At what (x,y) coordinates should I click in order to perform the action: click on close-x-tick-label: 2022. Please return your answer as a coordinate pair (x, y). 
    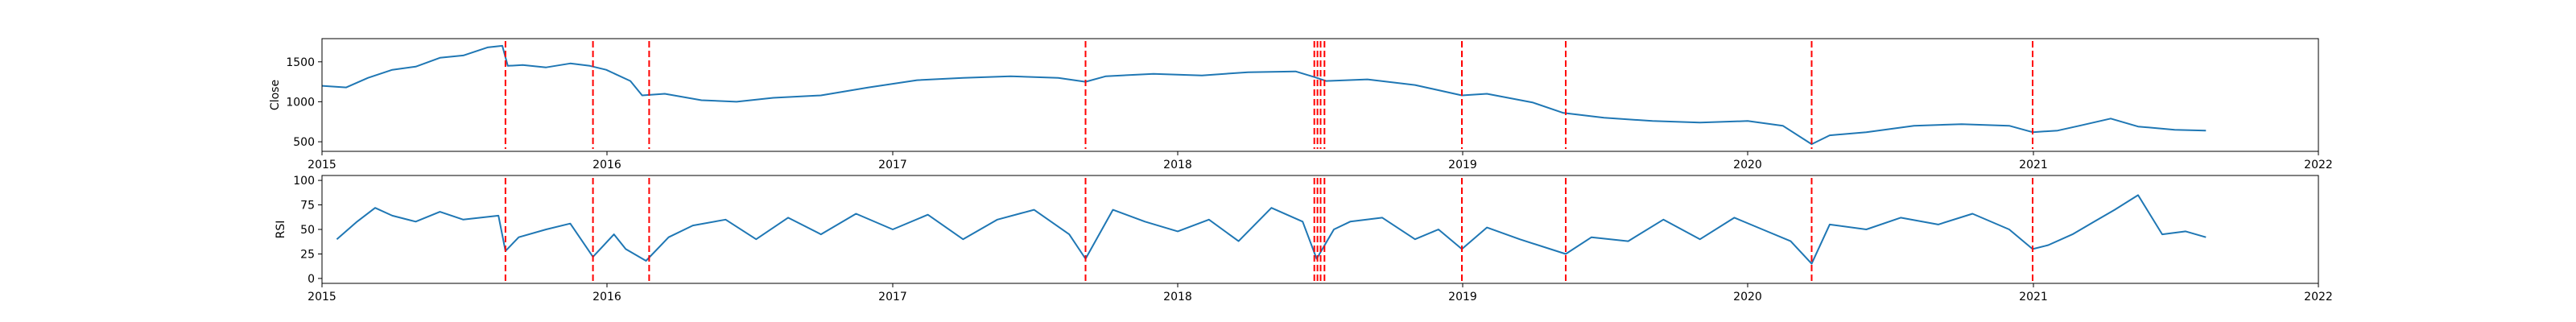
    Looking at the image, I should click on (2318, 165).